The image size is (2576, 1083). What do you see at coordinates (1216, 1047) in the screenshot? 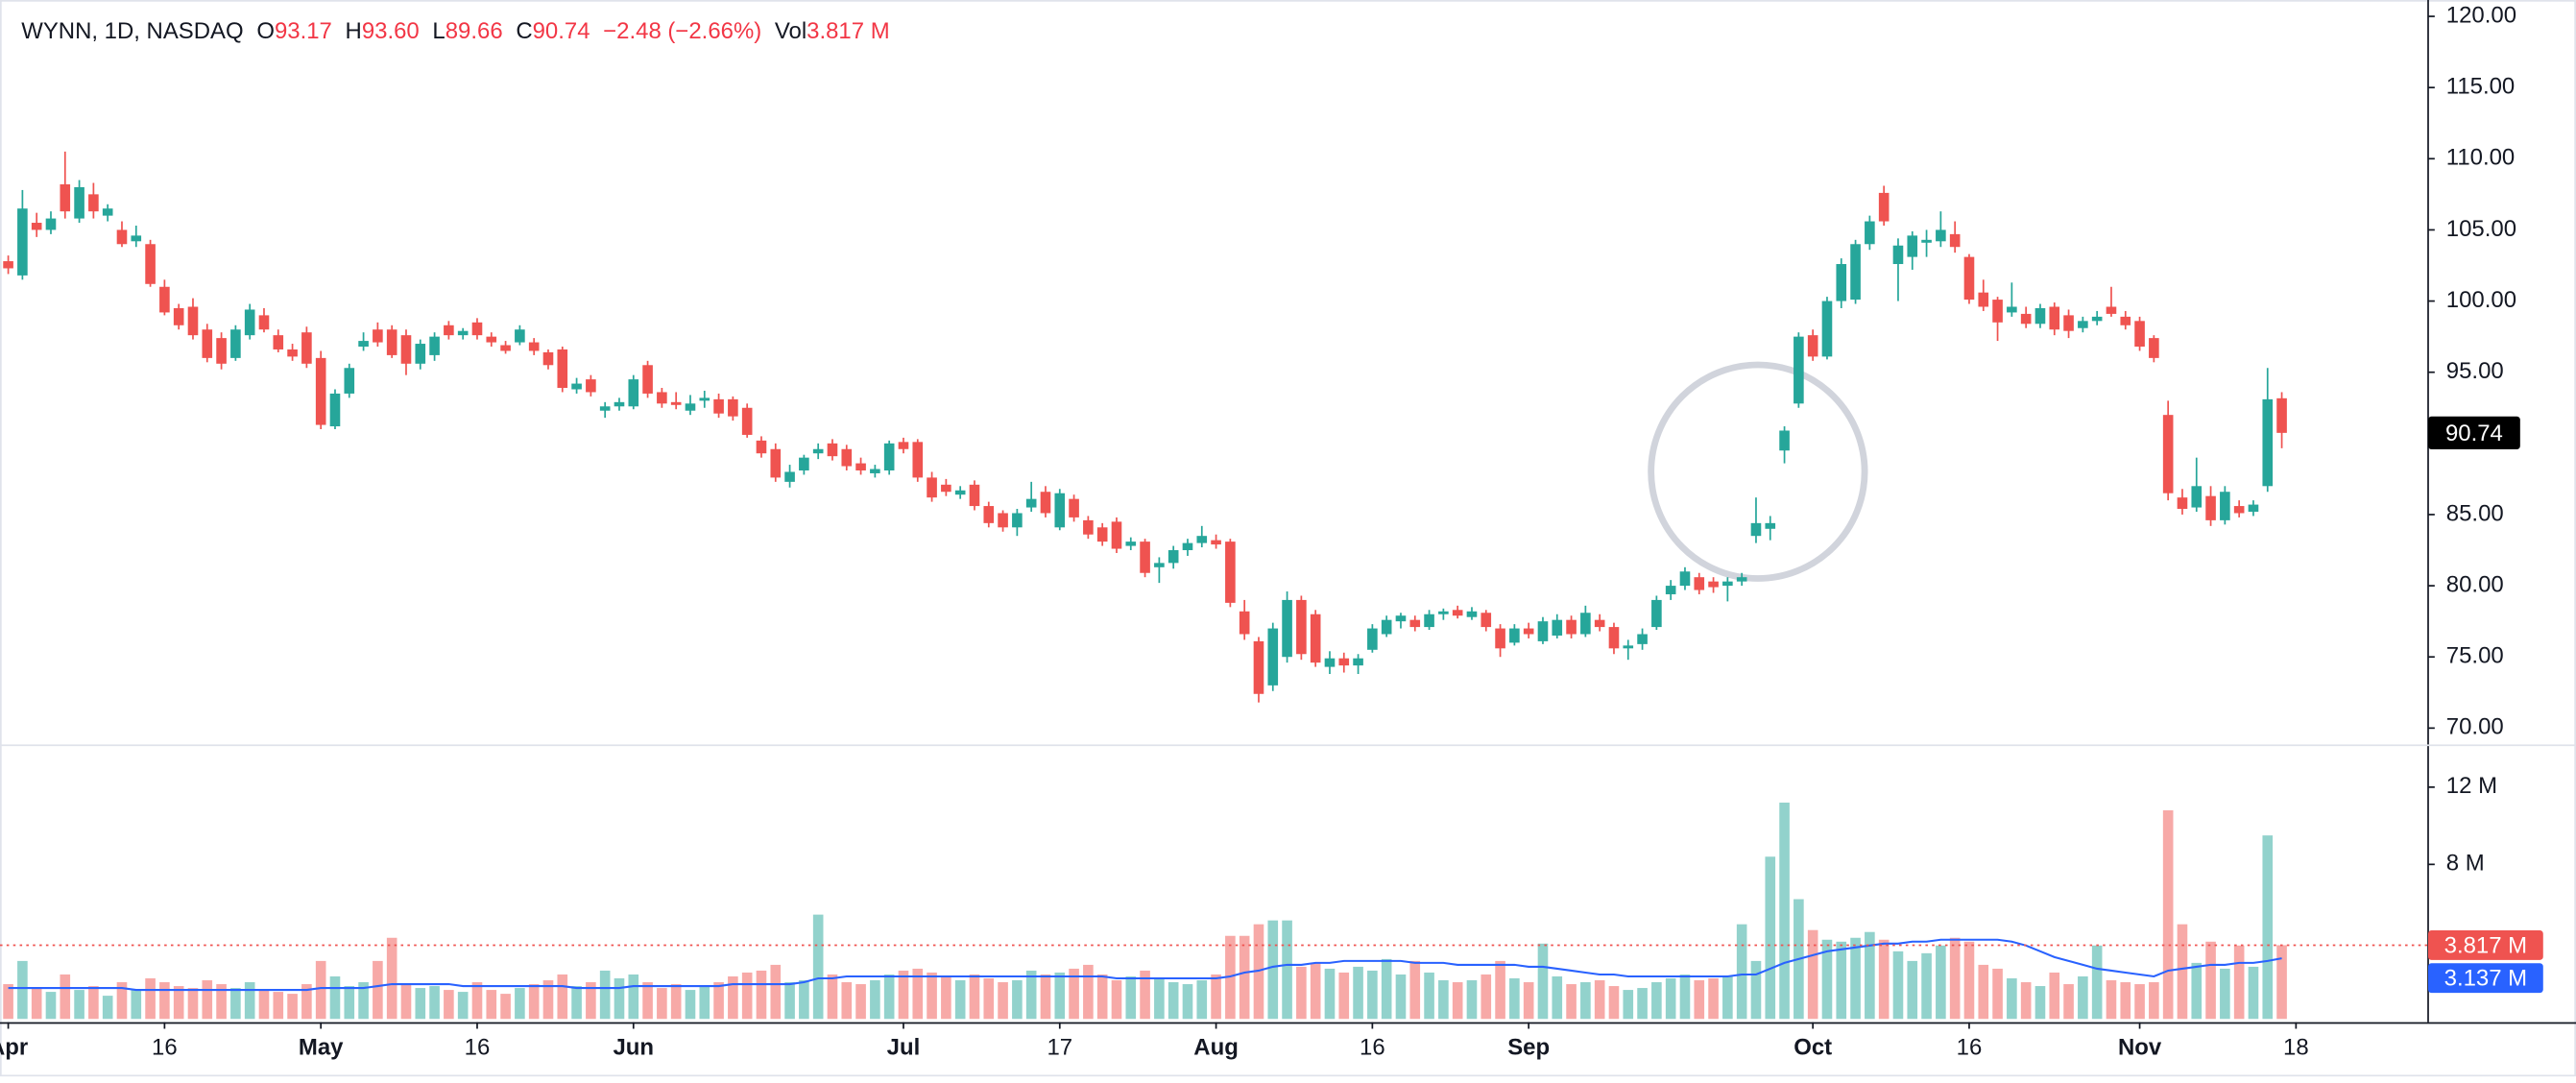
I see `x-tick-label: Aug` at bounding box center [1216, 1047].